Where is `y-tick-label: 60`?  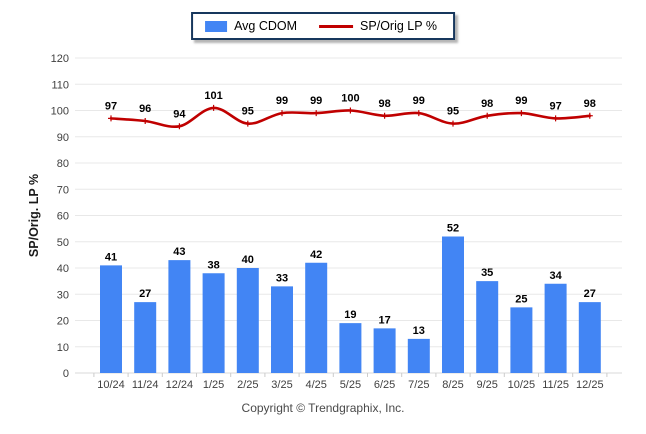
y-tick-label: 60 is located at coordinates (63, 217).